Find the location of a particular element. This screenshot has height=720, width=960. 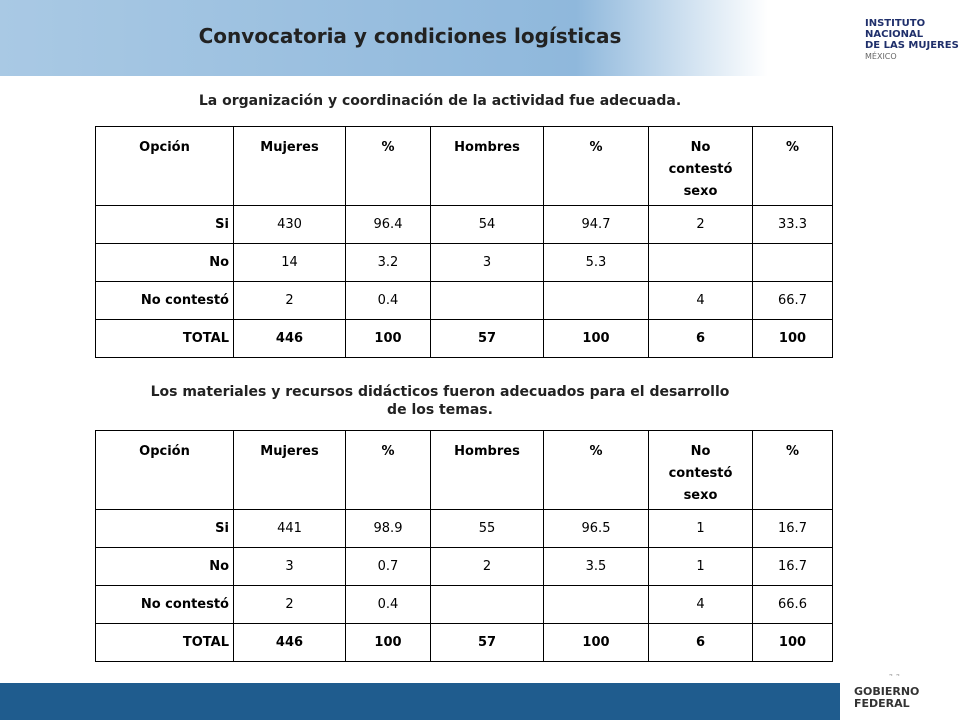

table-cell: 66.7 is located at coordinates (792, 300).